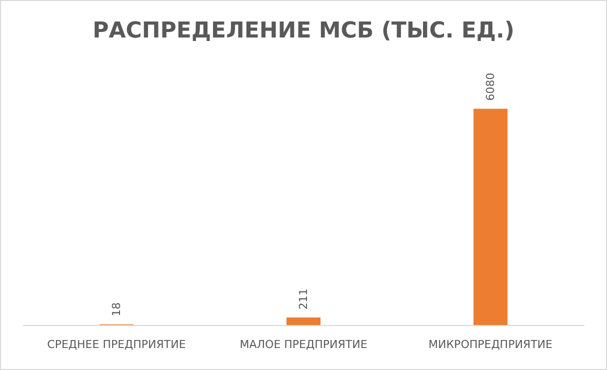  I want to click on x-tick-label: СРЕДНЕЕ ПРЕДПРИЯТИЕ, so click(116, 344).